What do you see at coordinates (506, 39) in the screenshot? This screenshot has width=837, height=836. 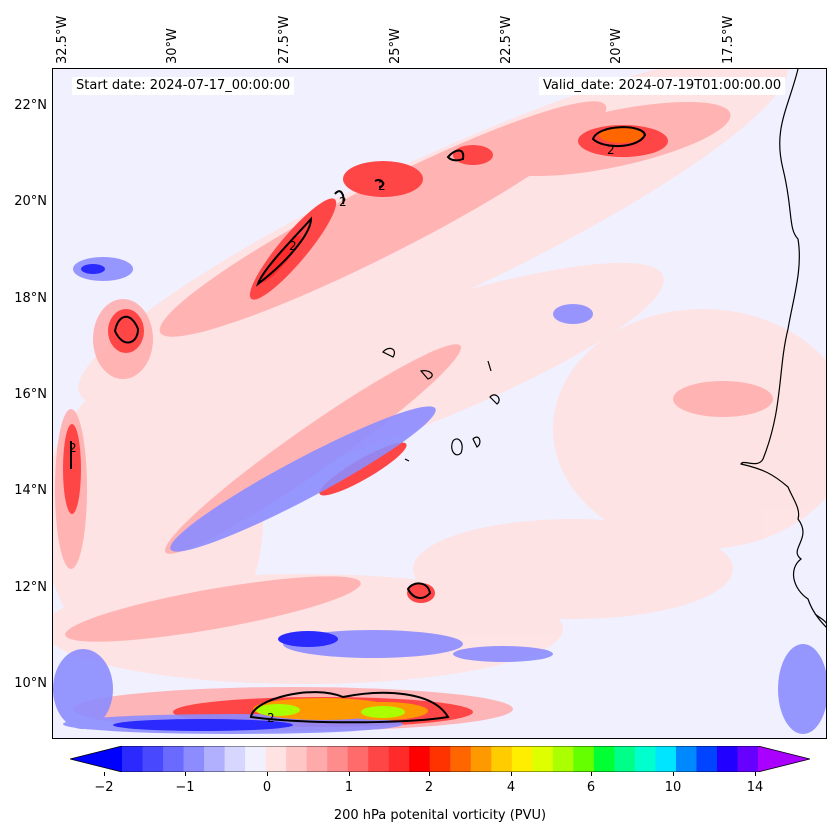 I see `lon-label: 22.5°W` at bounding box center [506, 39].